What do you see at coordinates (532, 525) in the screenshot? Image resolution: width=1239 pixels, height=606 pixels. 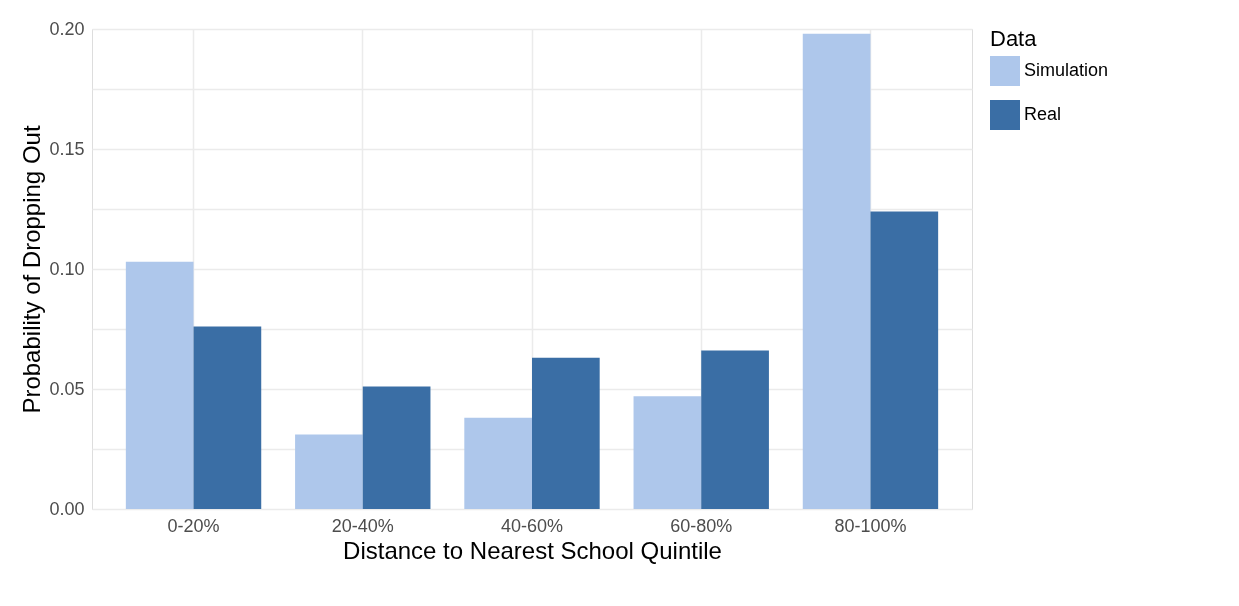 I see `x-tick-label: 40-60%` at bounding box center [532, 525].